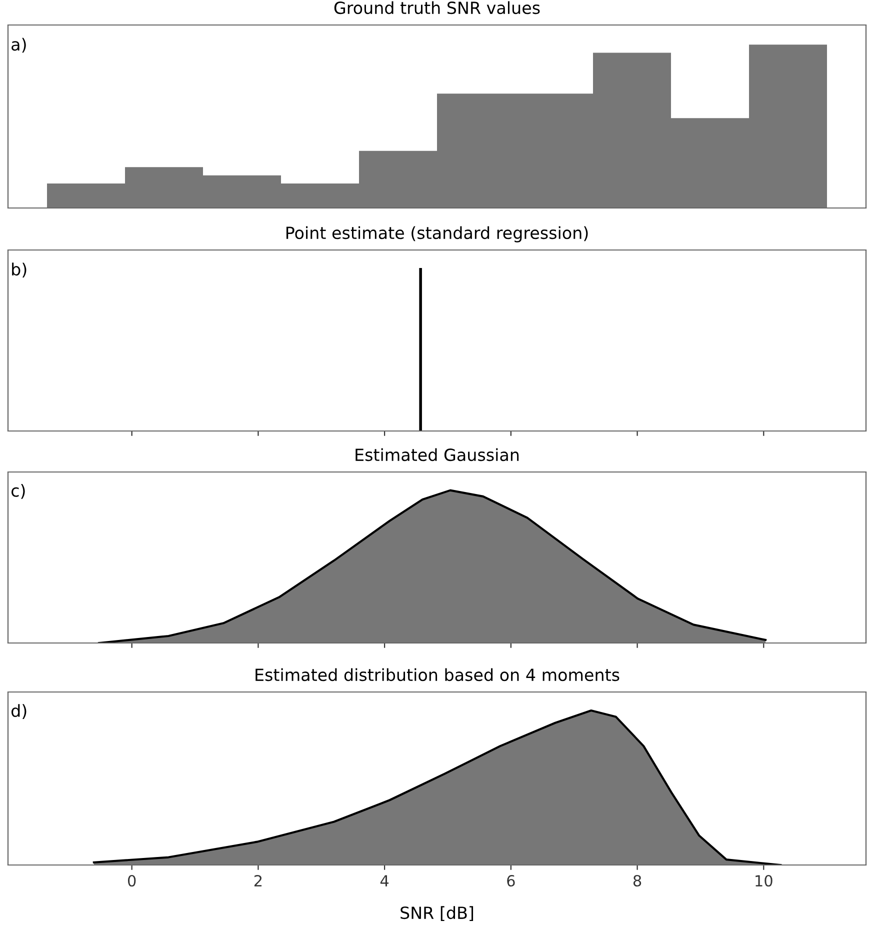  Describe the element at coordinates (764, 880) in the screenshot. I see `x-tick-label: 10` at that location.